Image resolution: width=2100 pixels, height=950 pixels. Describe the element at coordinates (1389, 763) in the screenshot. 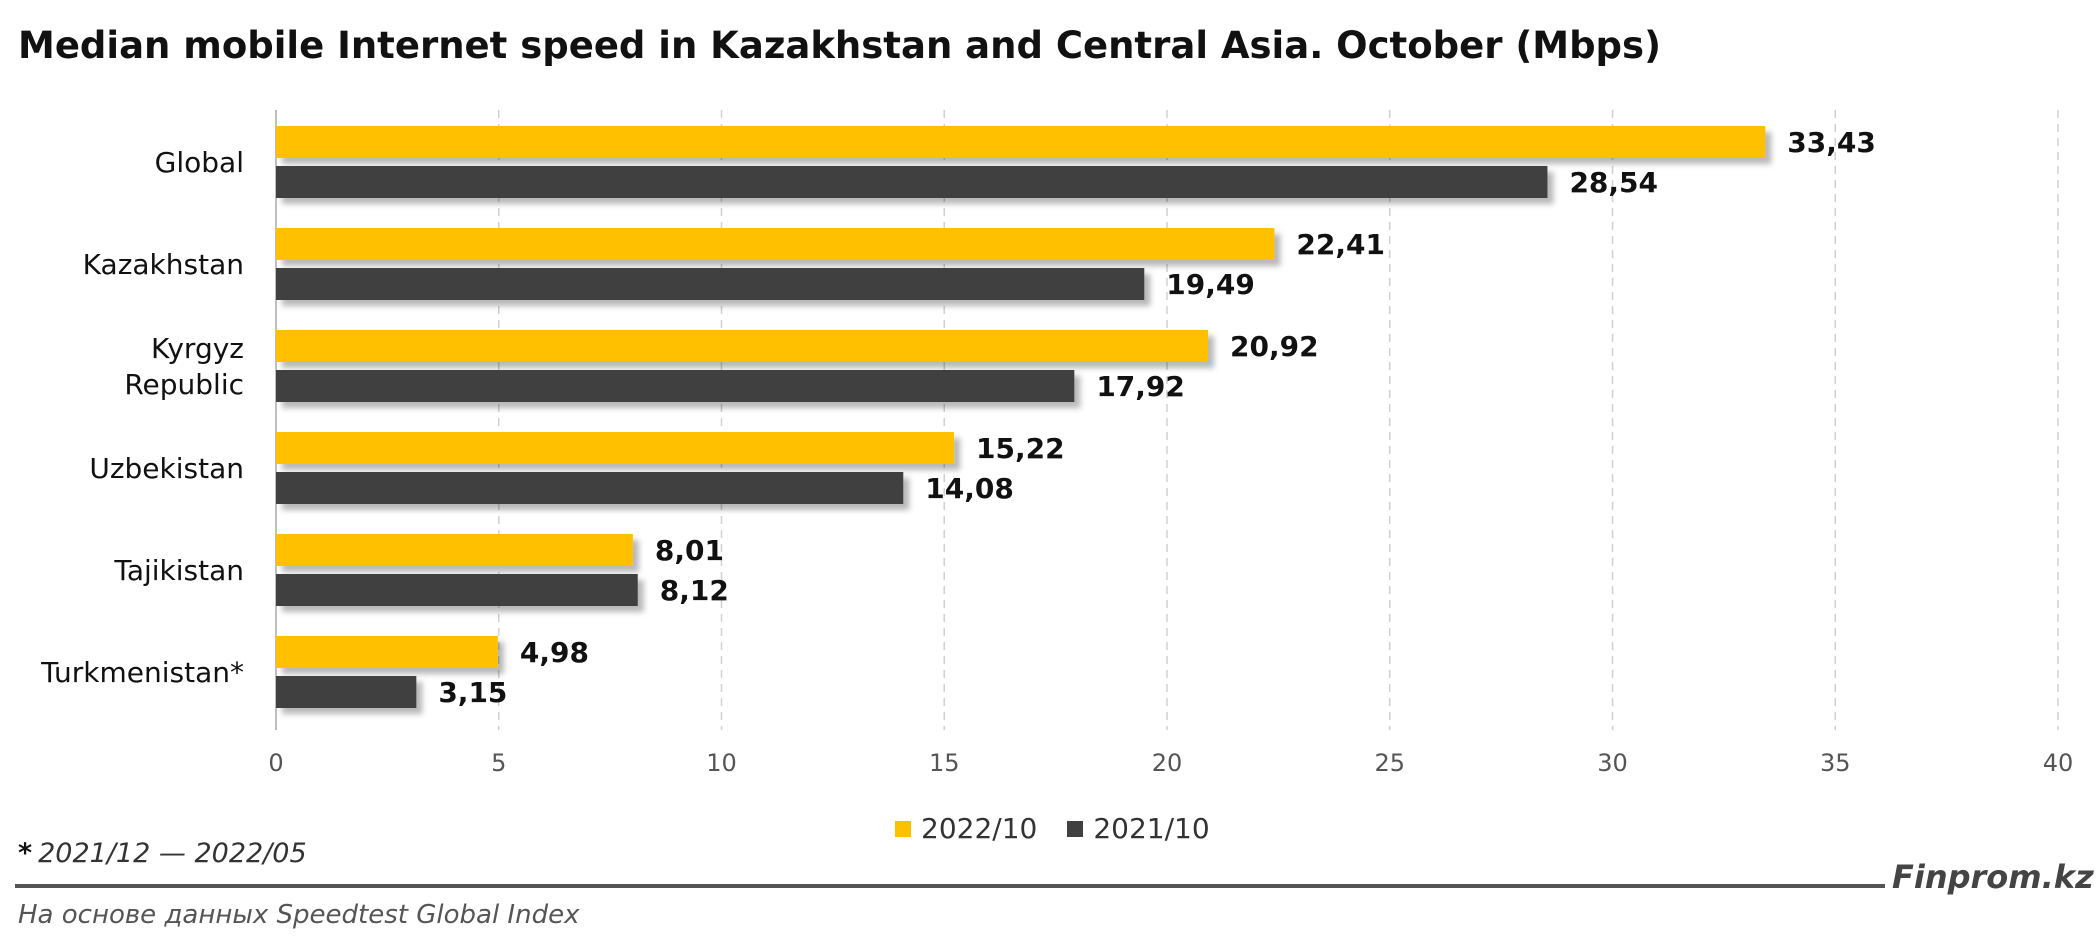

I see `x-tick-label: 25` at that location.